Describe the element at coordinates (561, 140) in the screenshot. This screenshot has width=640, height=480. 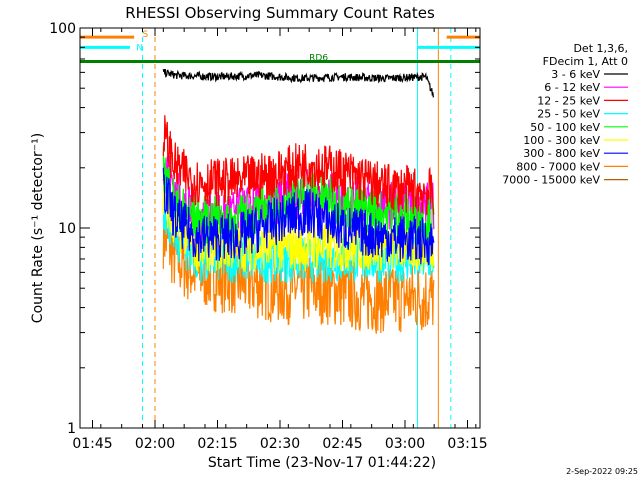
I see `legend-label-5: 100 - 300 keV` at that location.